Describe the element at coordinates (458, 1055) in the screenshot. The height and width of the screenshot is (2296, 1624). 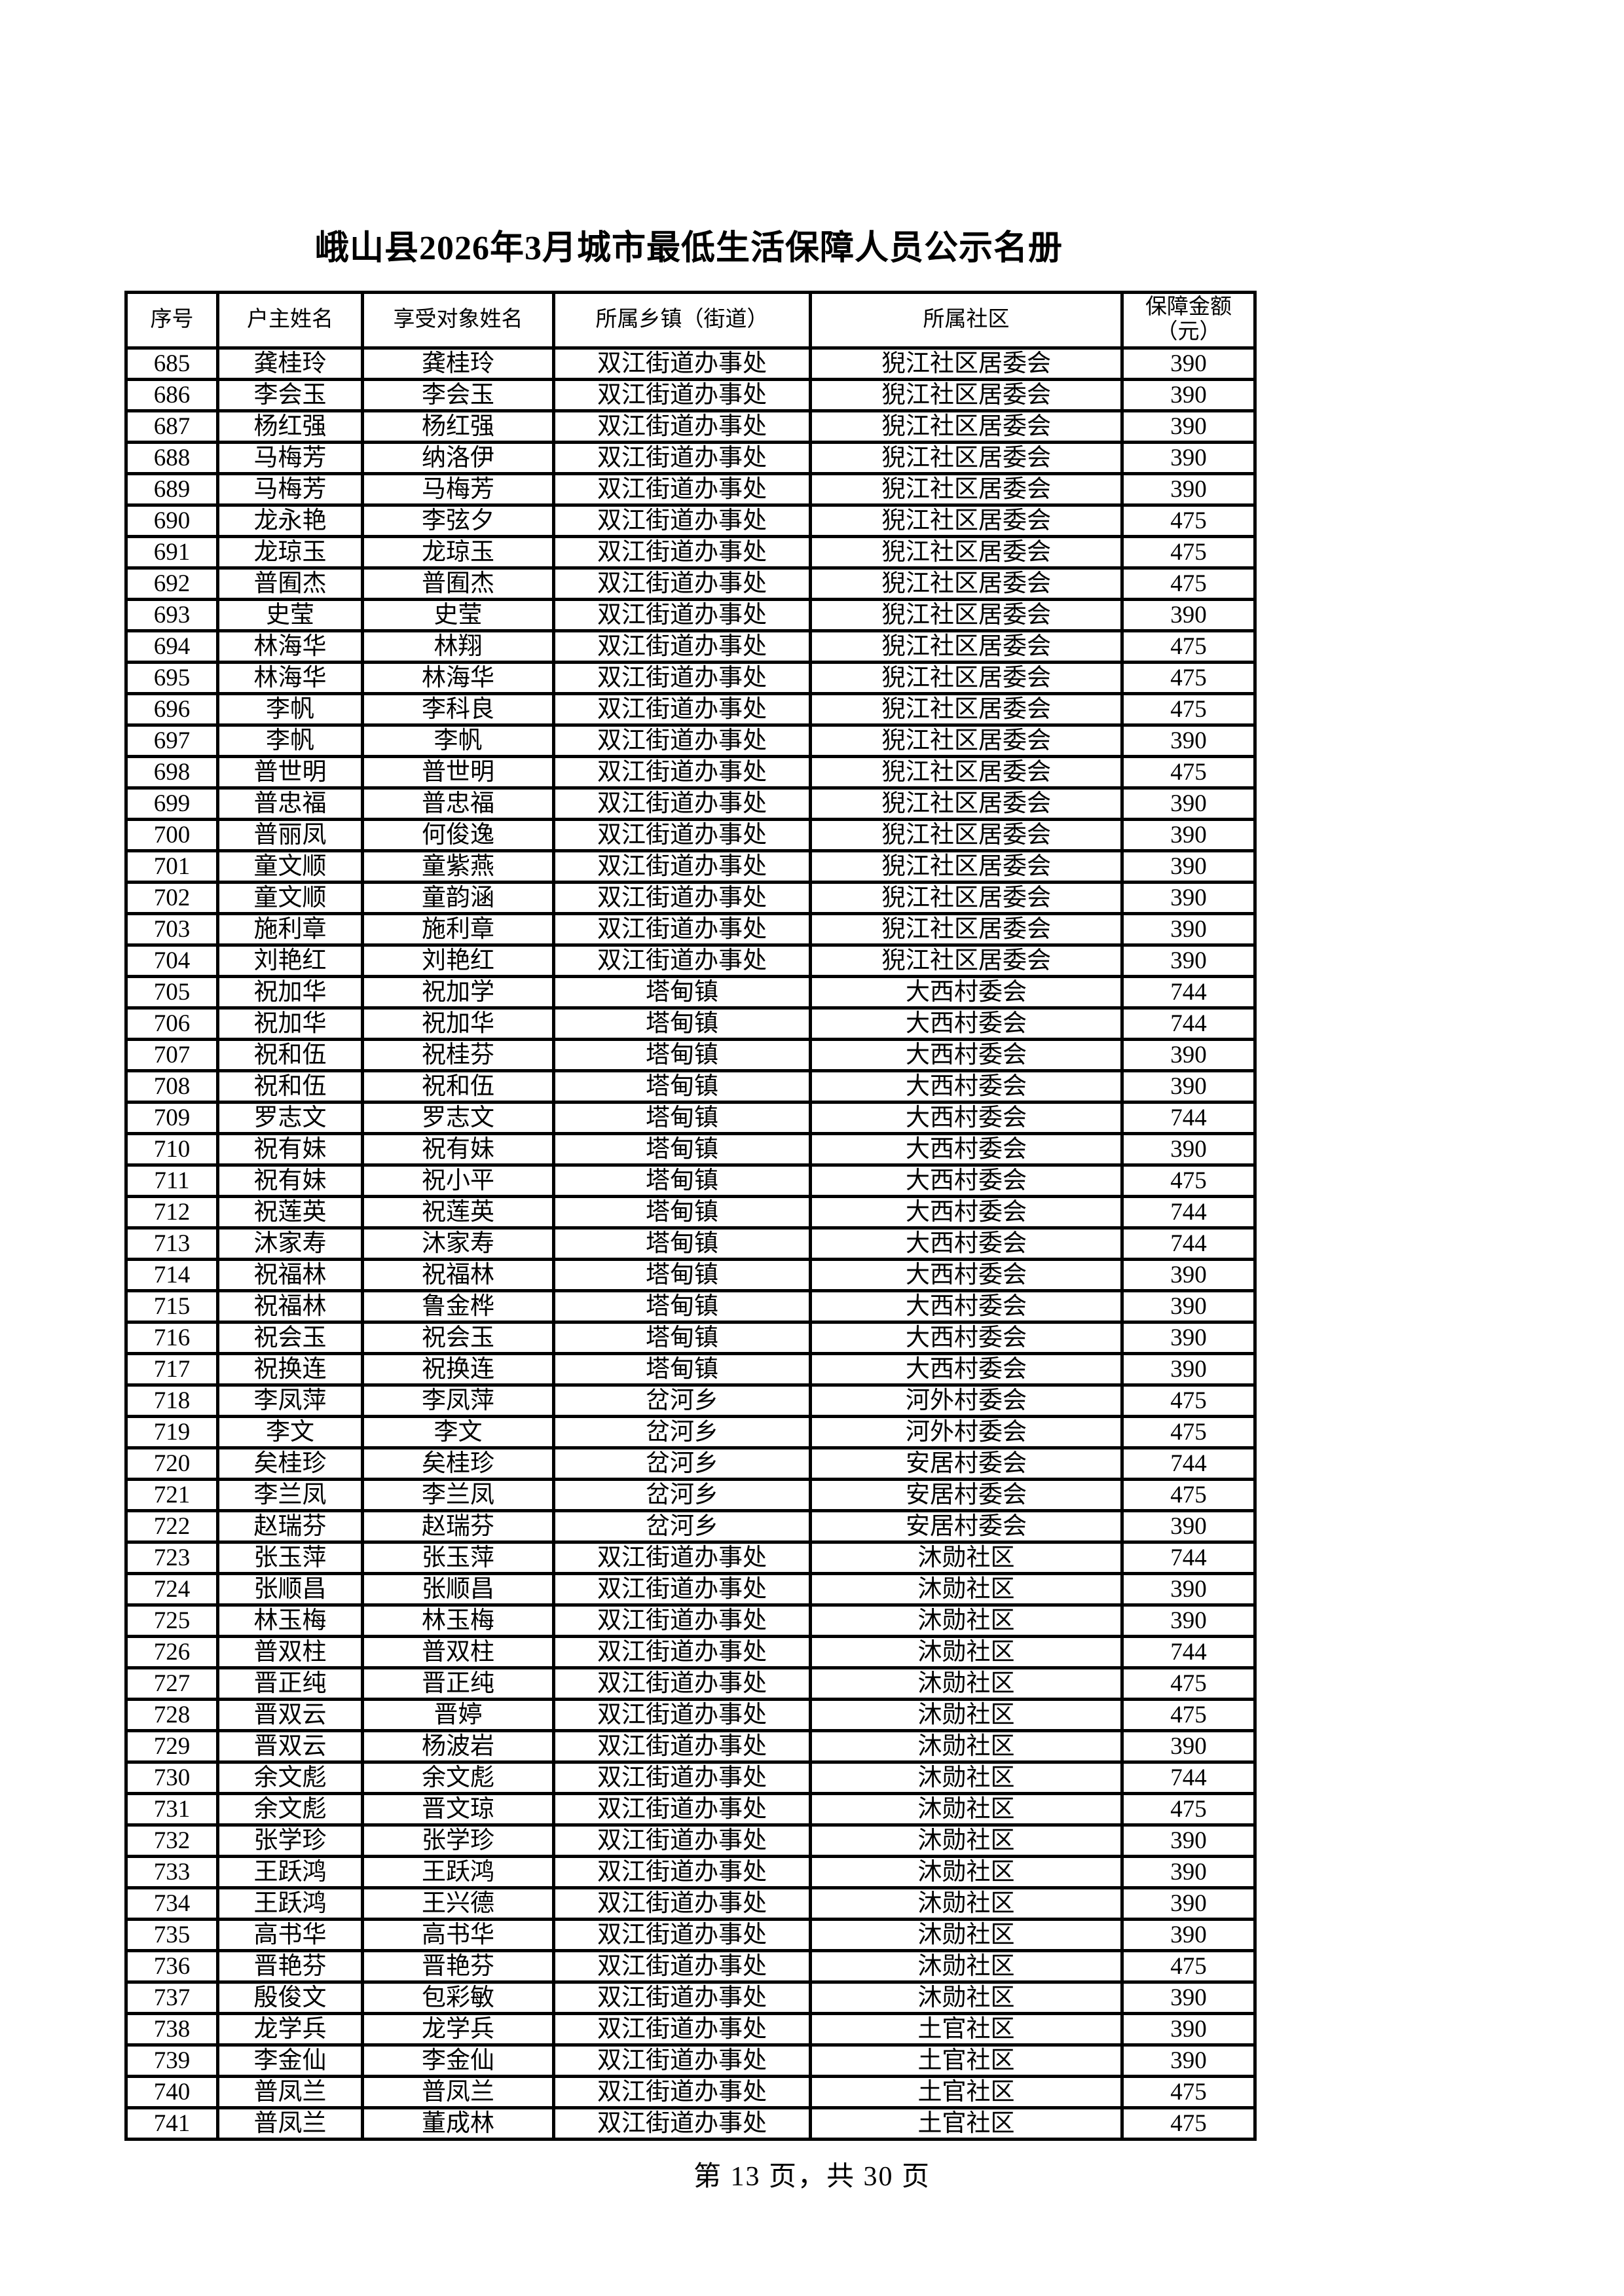
I see `cell-beneficiary: 祝桂芬` at that location.